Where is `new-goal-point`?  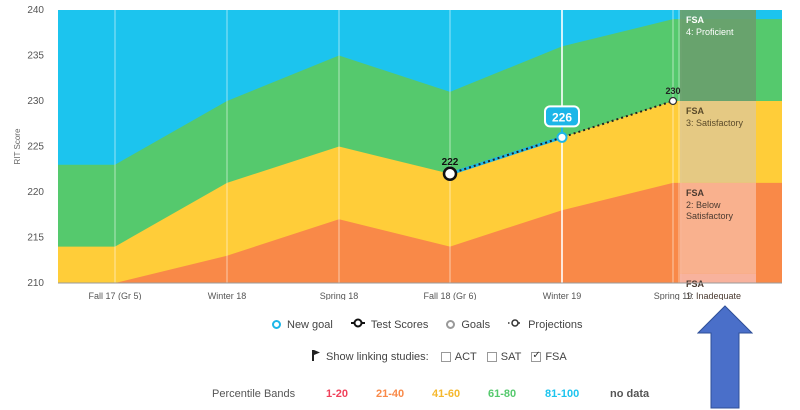
new-goal-point is located at coordinates (562, 137).